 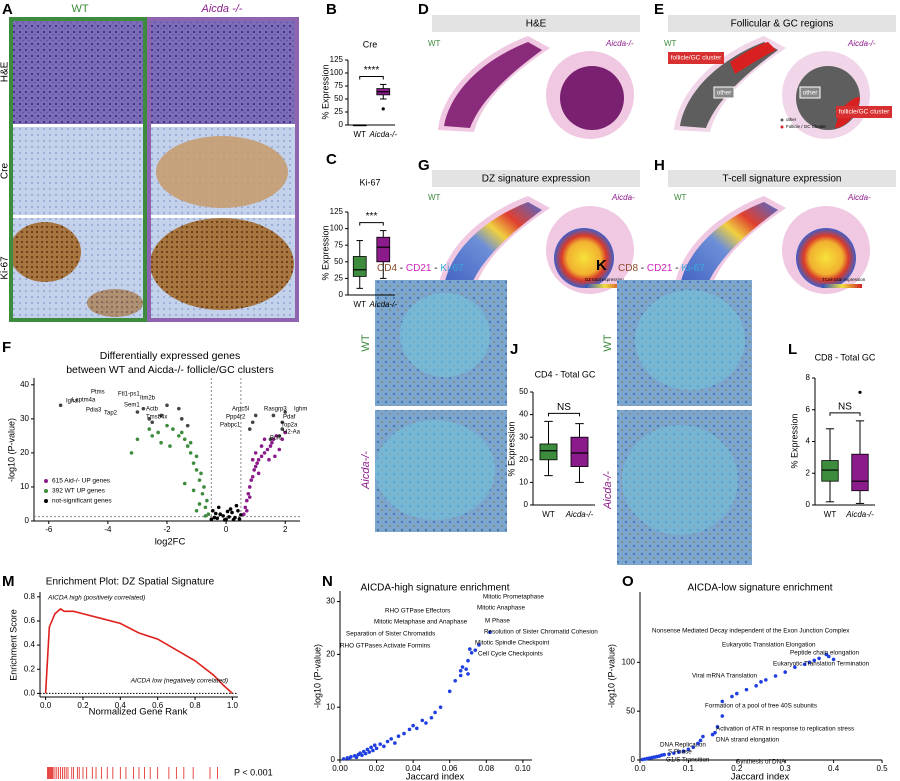 I want to click on panel-letter: D, so click(x=423, y=9).